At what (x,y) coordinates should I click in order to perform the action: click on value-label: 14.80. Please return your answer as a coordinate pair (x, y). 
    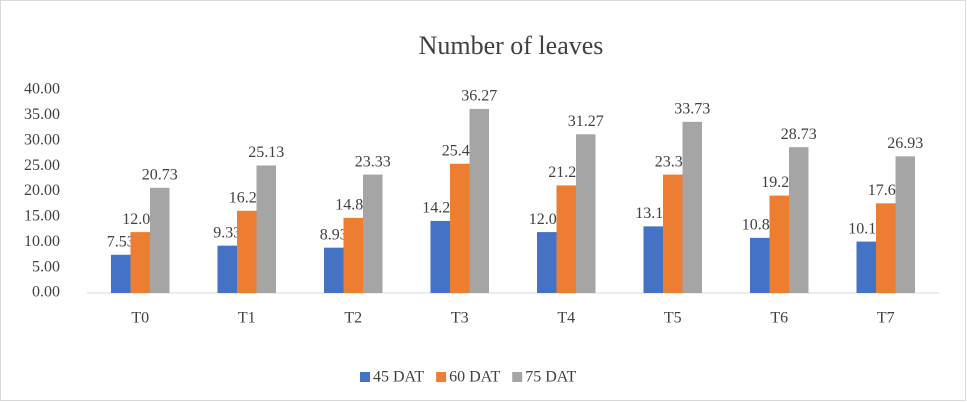
    Looking at the image, I should click on (353, 205).